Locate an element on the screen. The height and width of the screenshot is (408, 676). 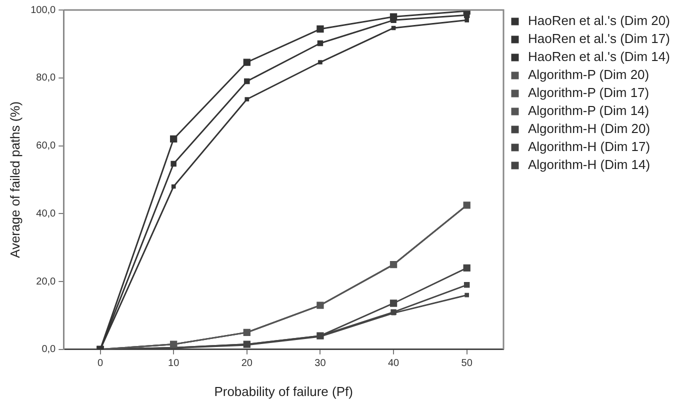
legend-label: Algorithm-P (Dim 20) is located at coordinates (589, 74).